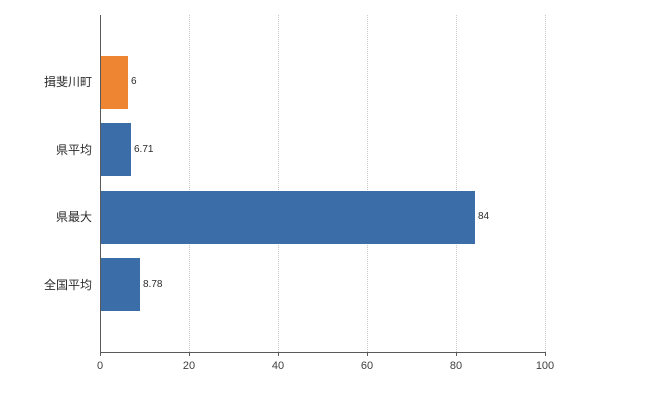 This screenshot has height=400, width=650. Describe the element at coordinates (134, 81) in the screenshot. I see `bar-value-label: 6` at that location.